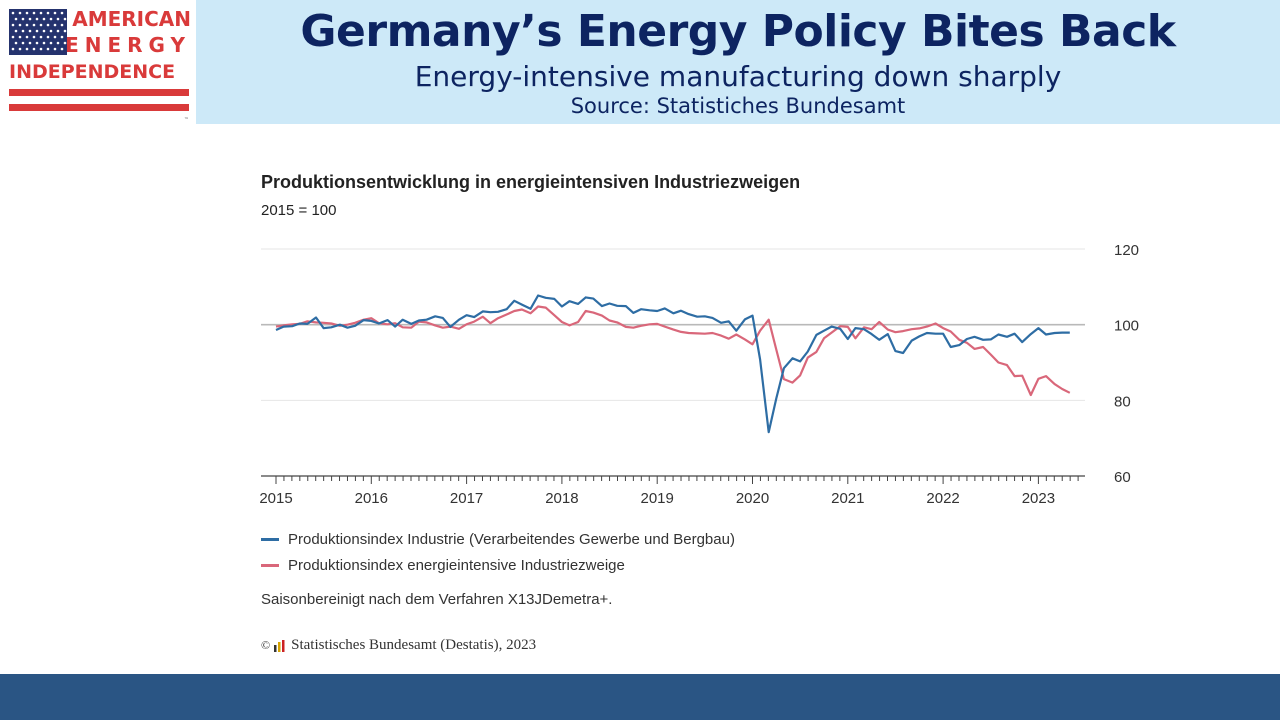  Describe the element at coordinates (266, 645) in the screenshot. I see `copyright-symbol: ©` at that location.